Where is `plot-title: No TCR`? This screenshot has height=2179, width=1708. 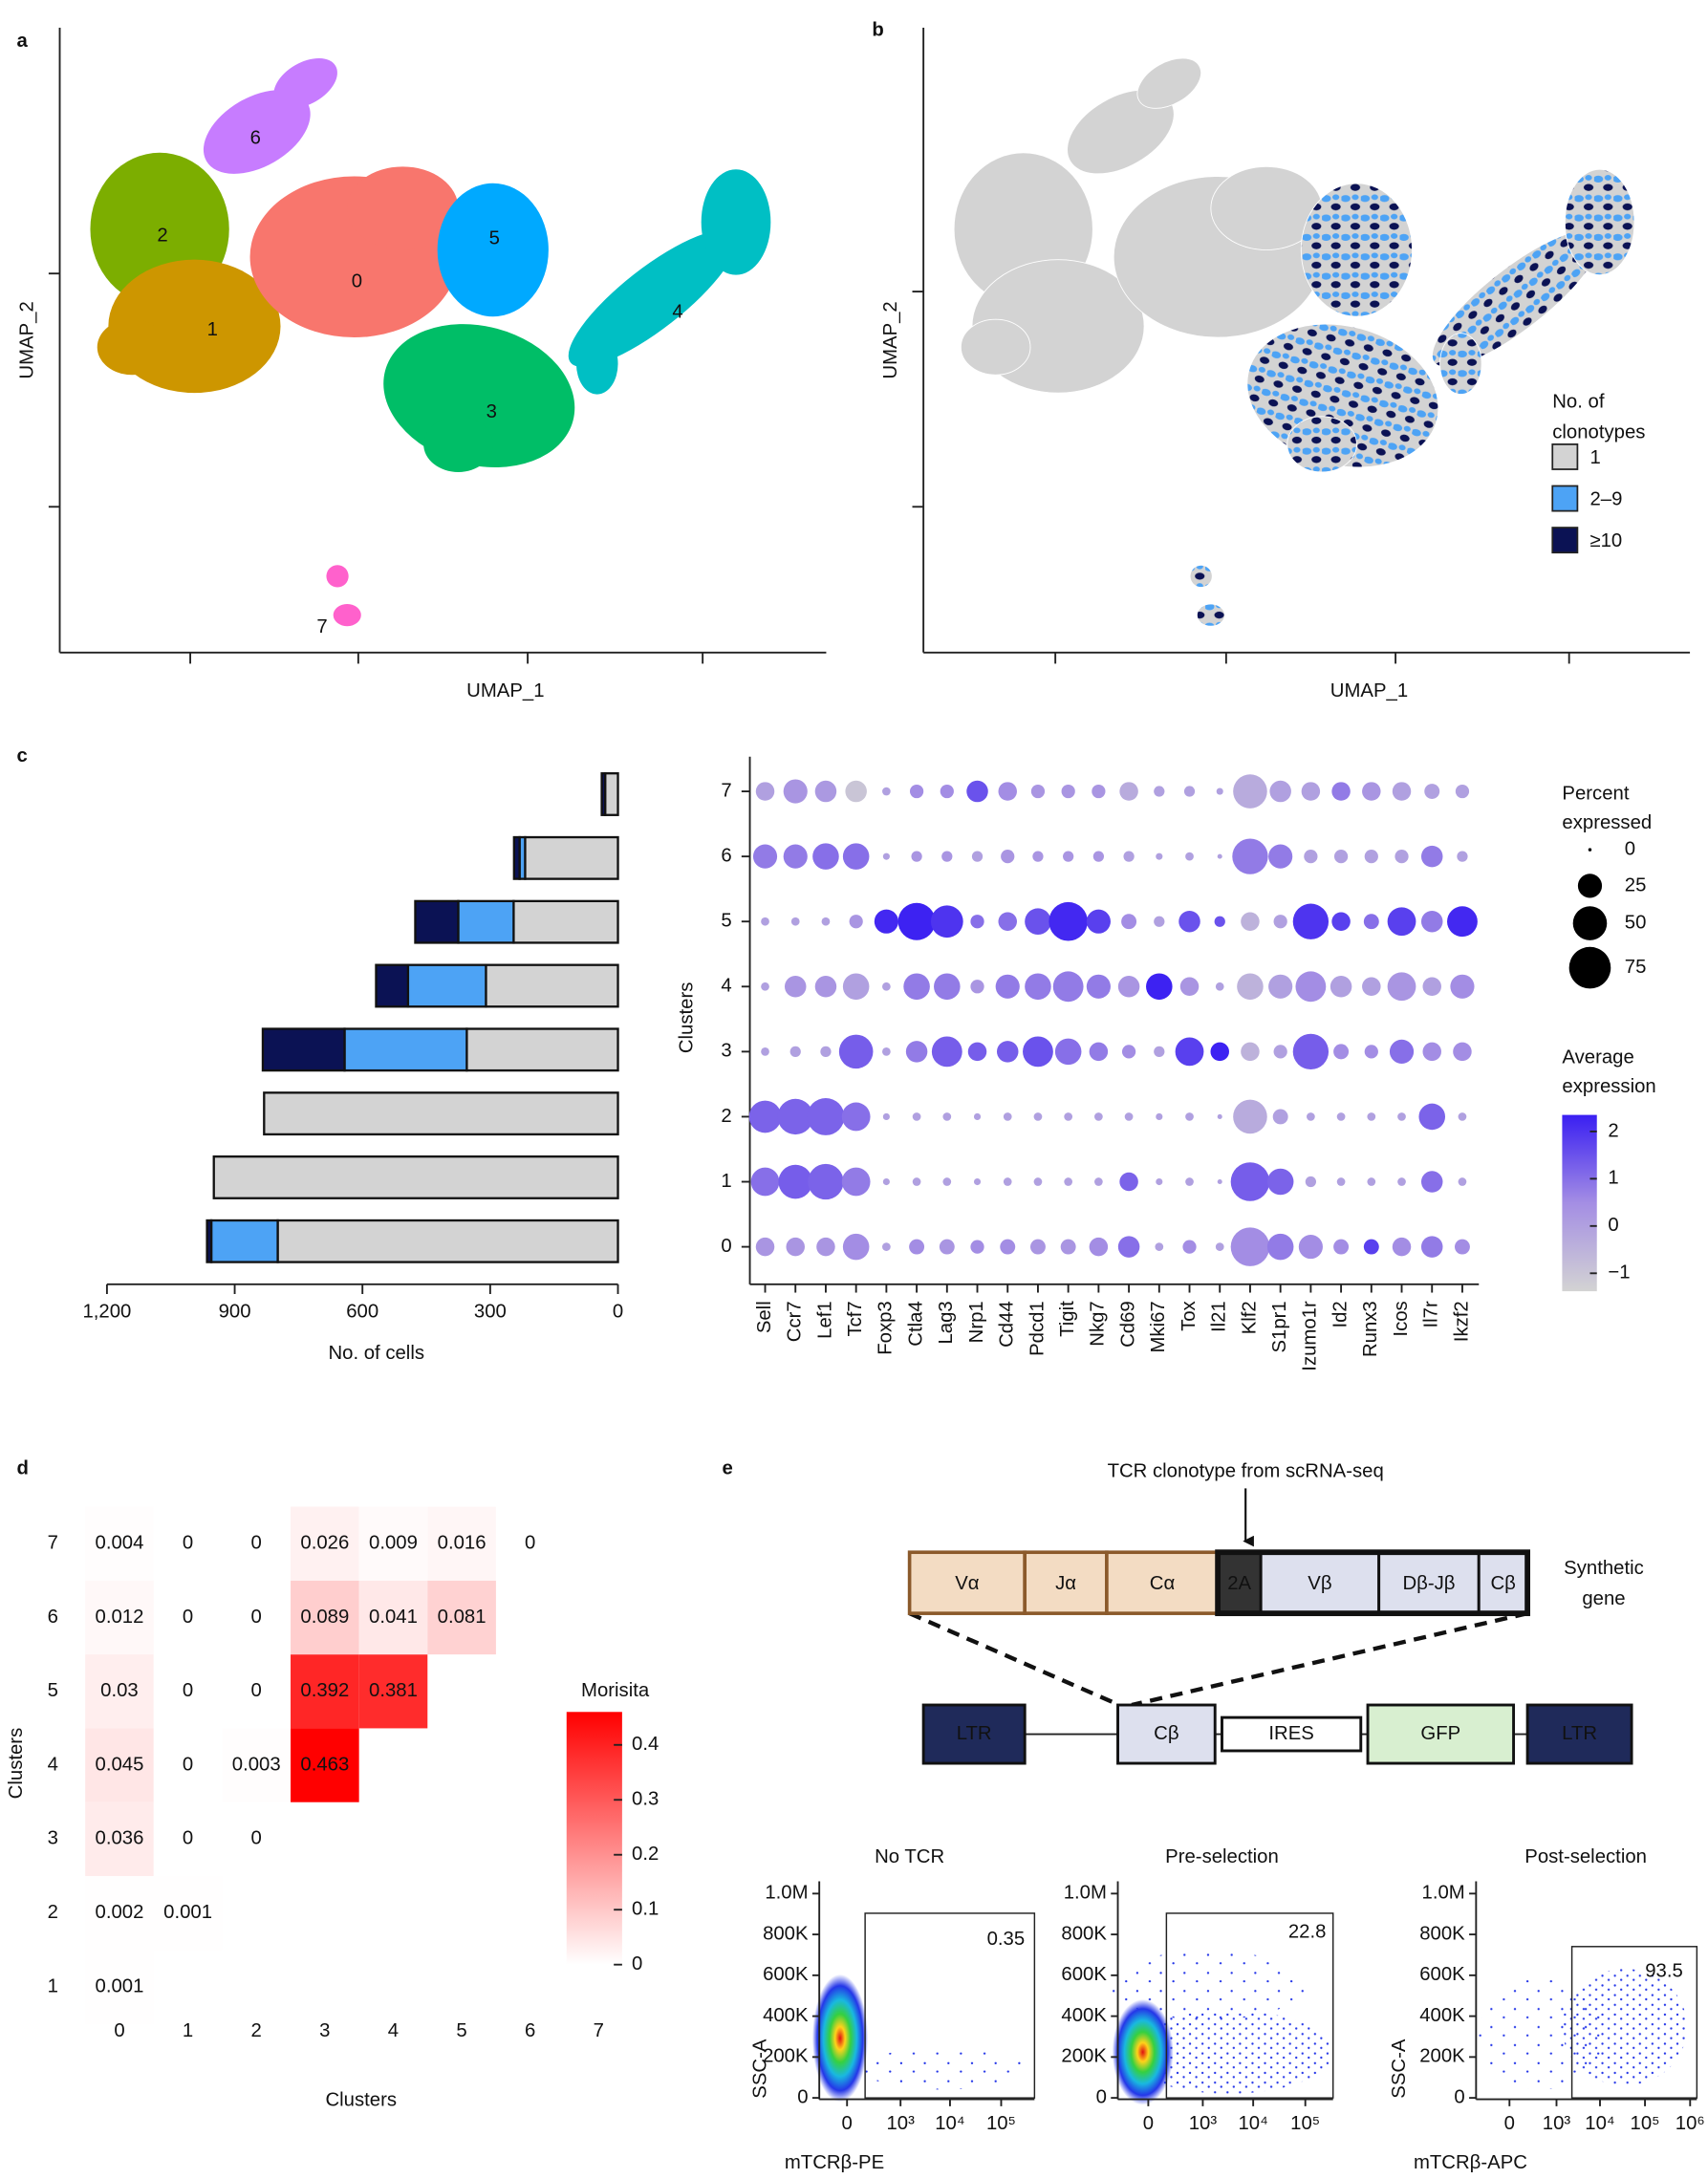 plot-title: No TCR is located at coordinates (909, 1856).